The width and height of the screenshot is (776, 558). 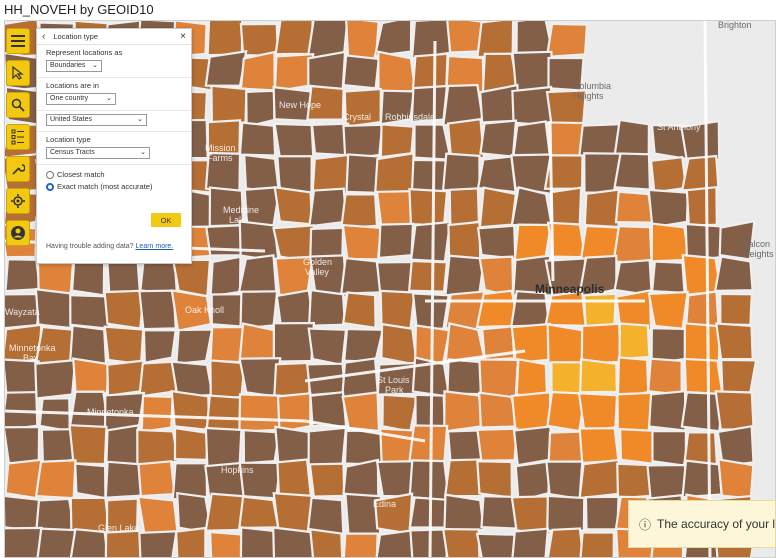 I want to click on legend-button, so click(x=18, y=137).